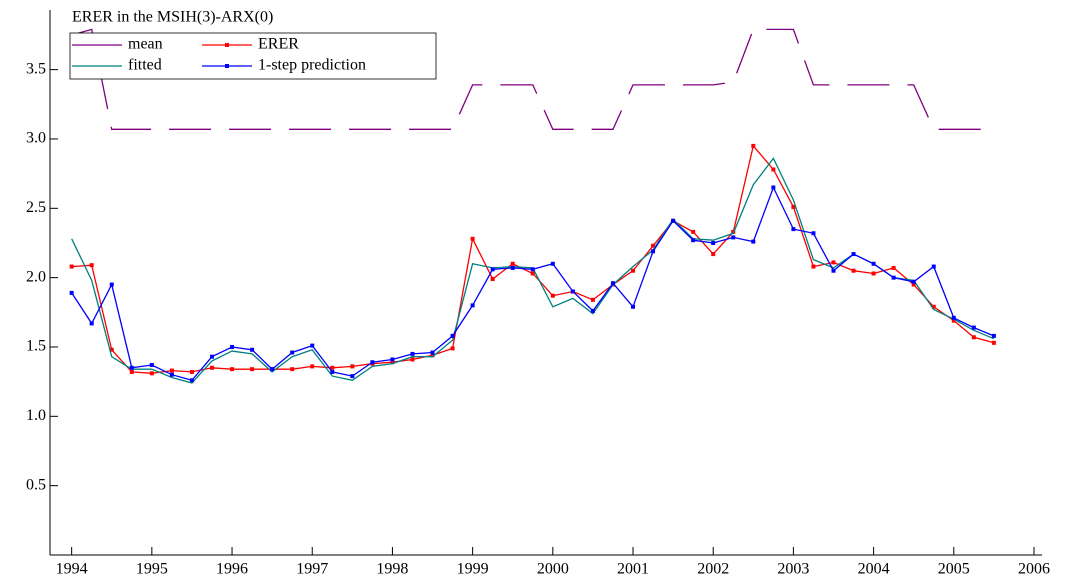  Describe the element at coordinates (1034, 569) in the screenshot. I see `x-tick-label: 2006` at that location.